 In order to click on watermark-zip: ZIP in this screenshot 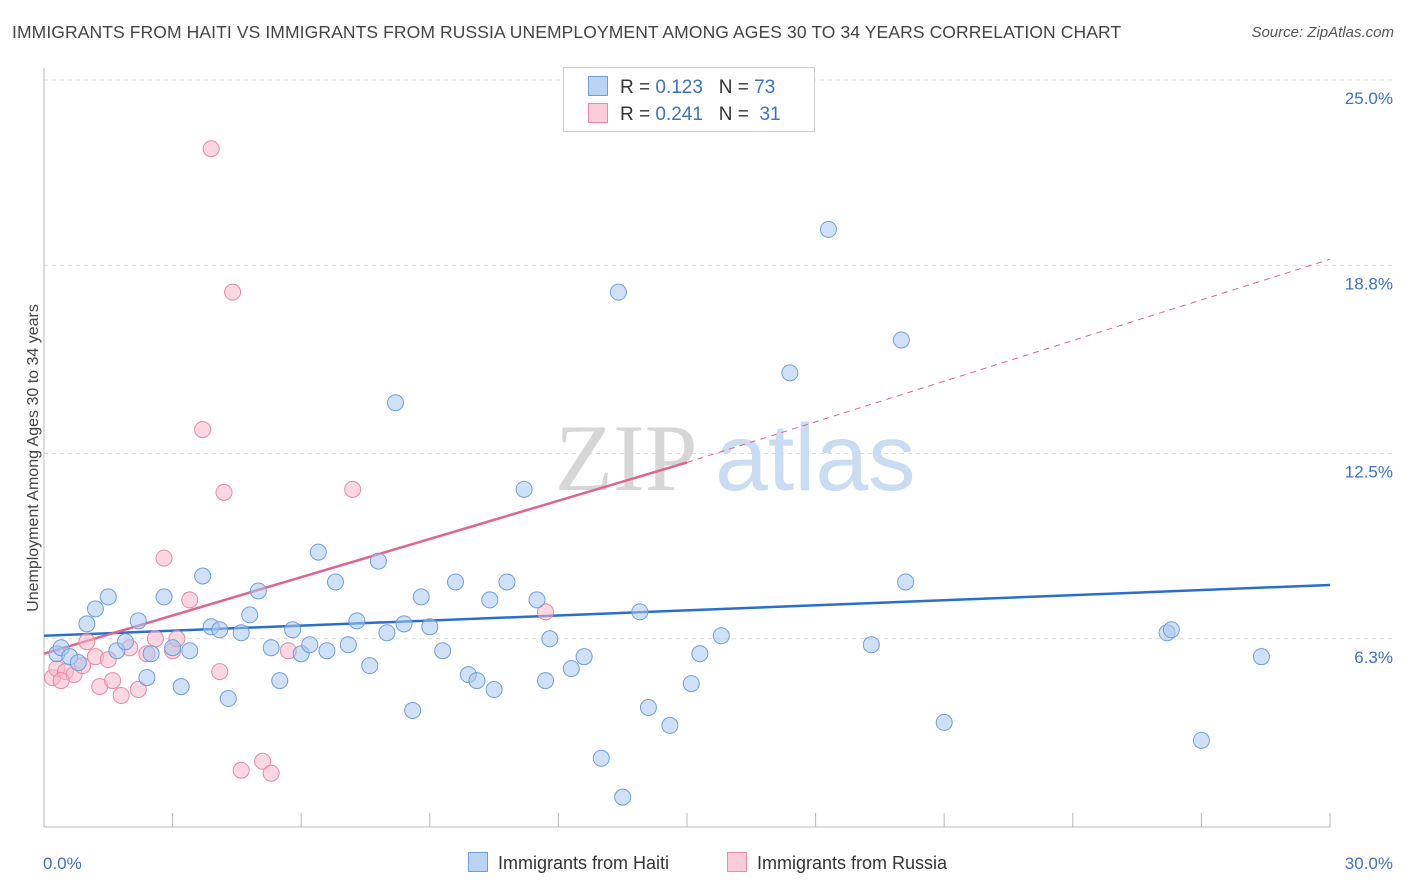, I will do `click(626, 458)`.